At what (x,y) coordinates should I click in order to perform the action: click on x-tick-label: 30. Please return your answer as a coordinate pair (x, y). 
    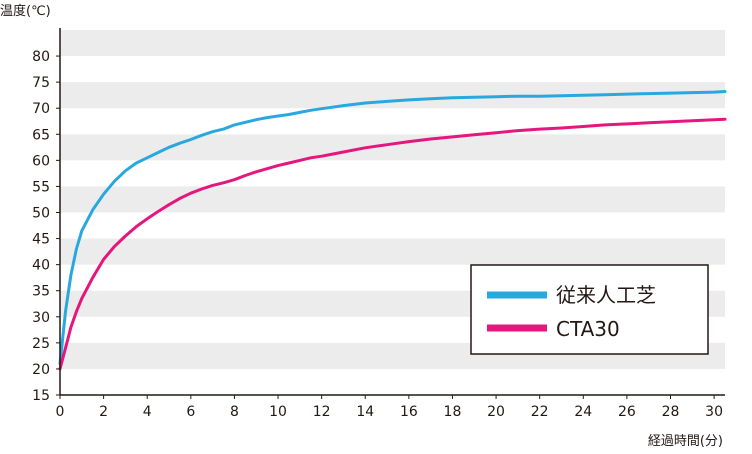
    Looking at the image, I should click on (714, 412).